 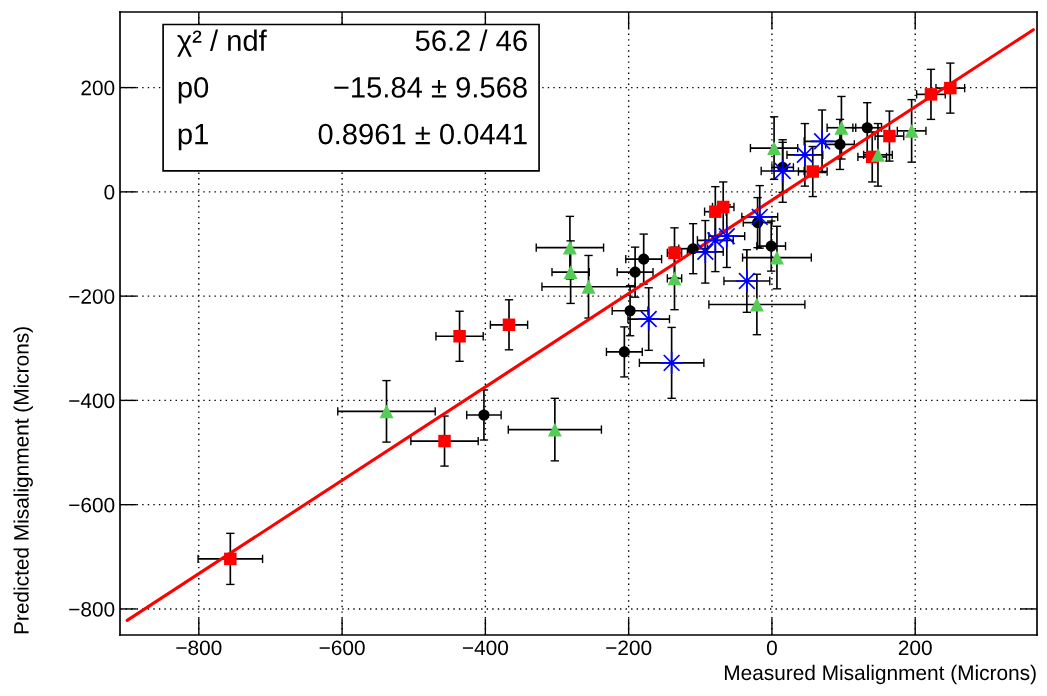 What do you see at coordinates (92, 401) in the screenshot?
I see `y-tick-label: −400` at bounding box center [92, 401].